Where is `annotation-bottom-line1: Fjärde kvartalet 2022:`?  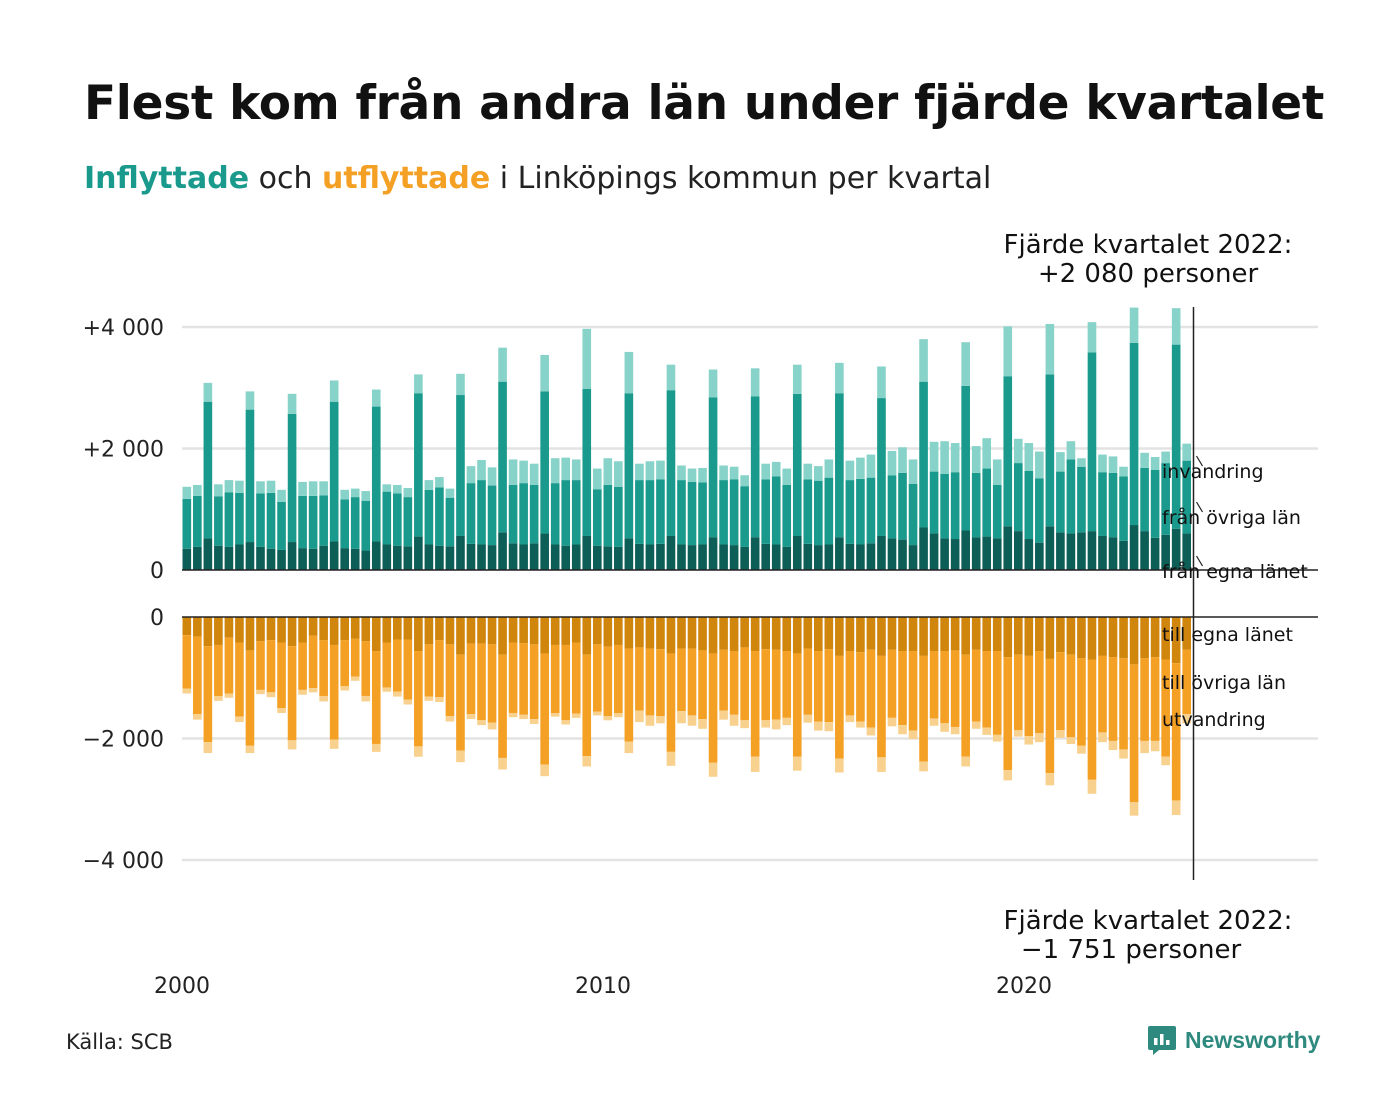
annotation-bottom-line1: Fjärde kvartalet 2022: is located at coordinates (1148, 921).